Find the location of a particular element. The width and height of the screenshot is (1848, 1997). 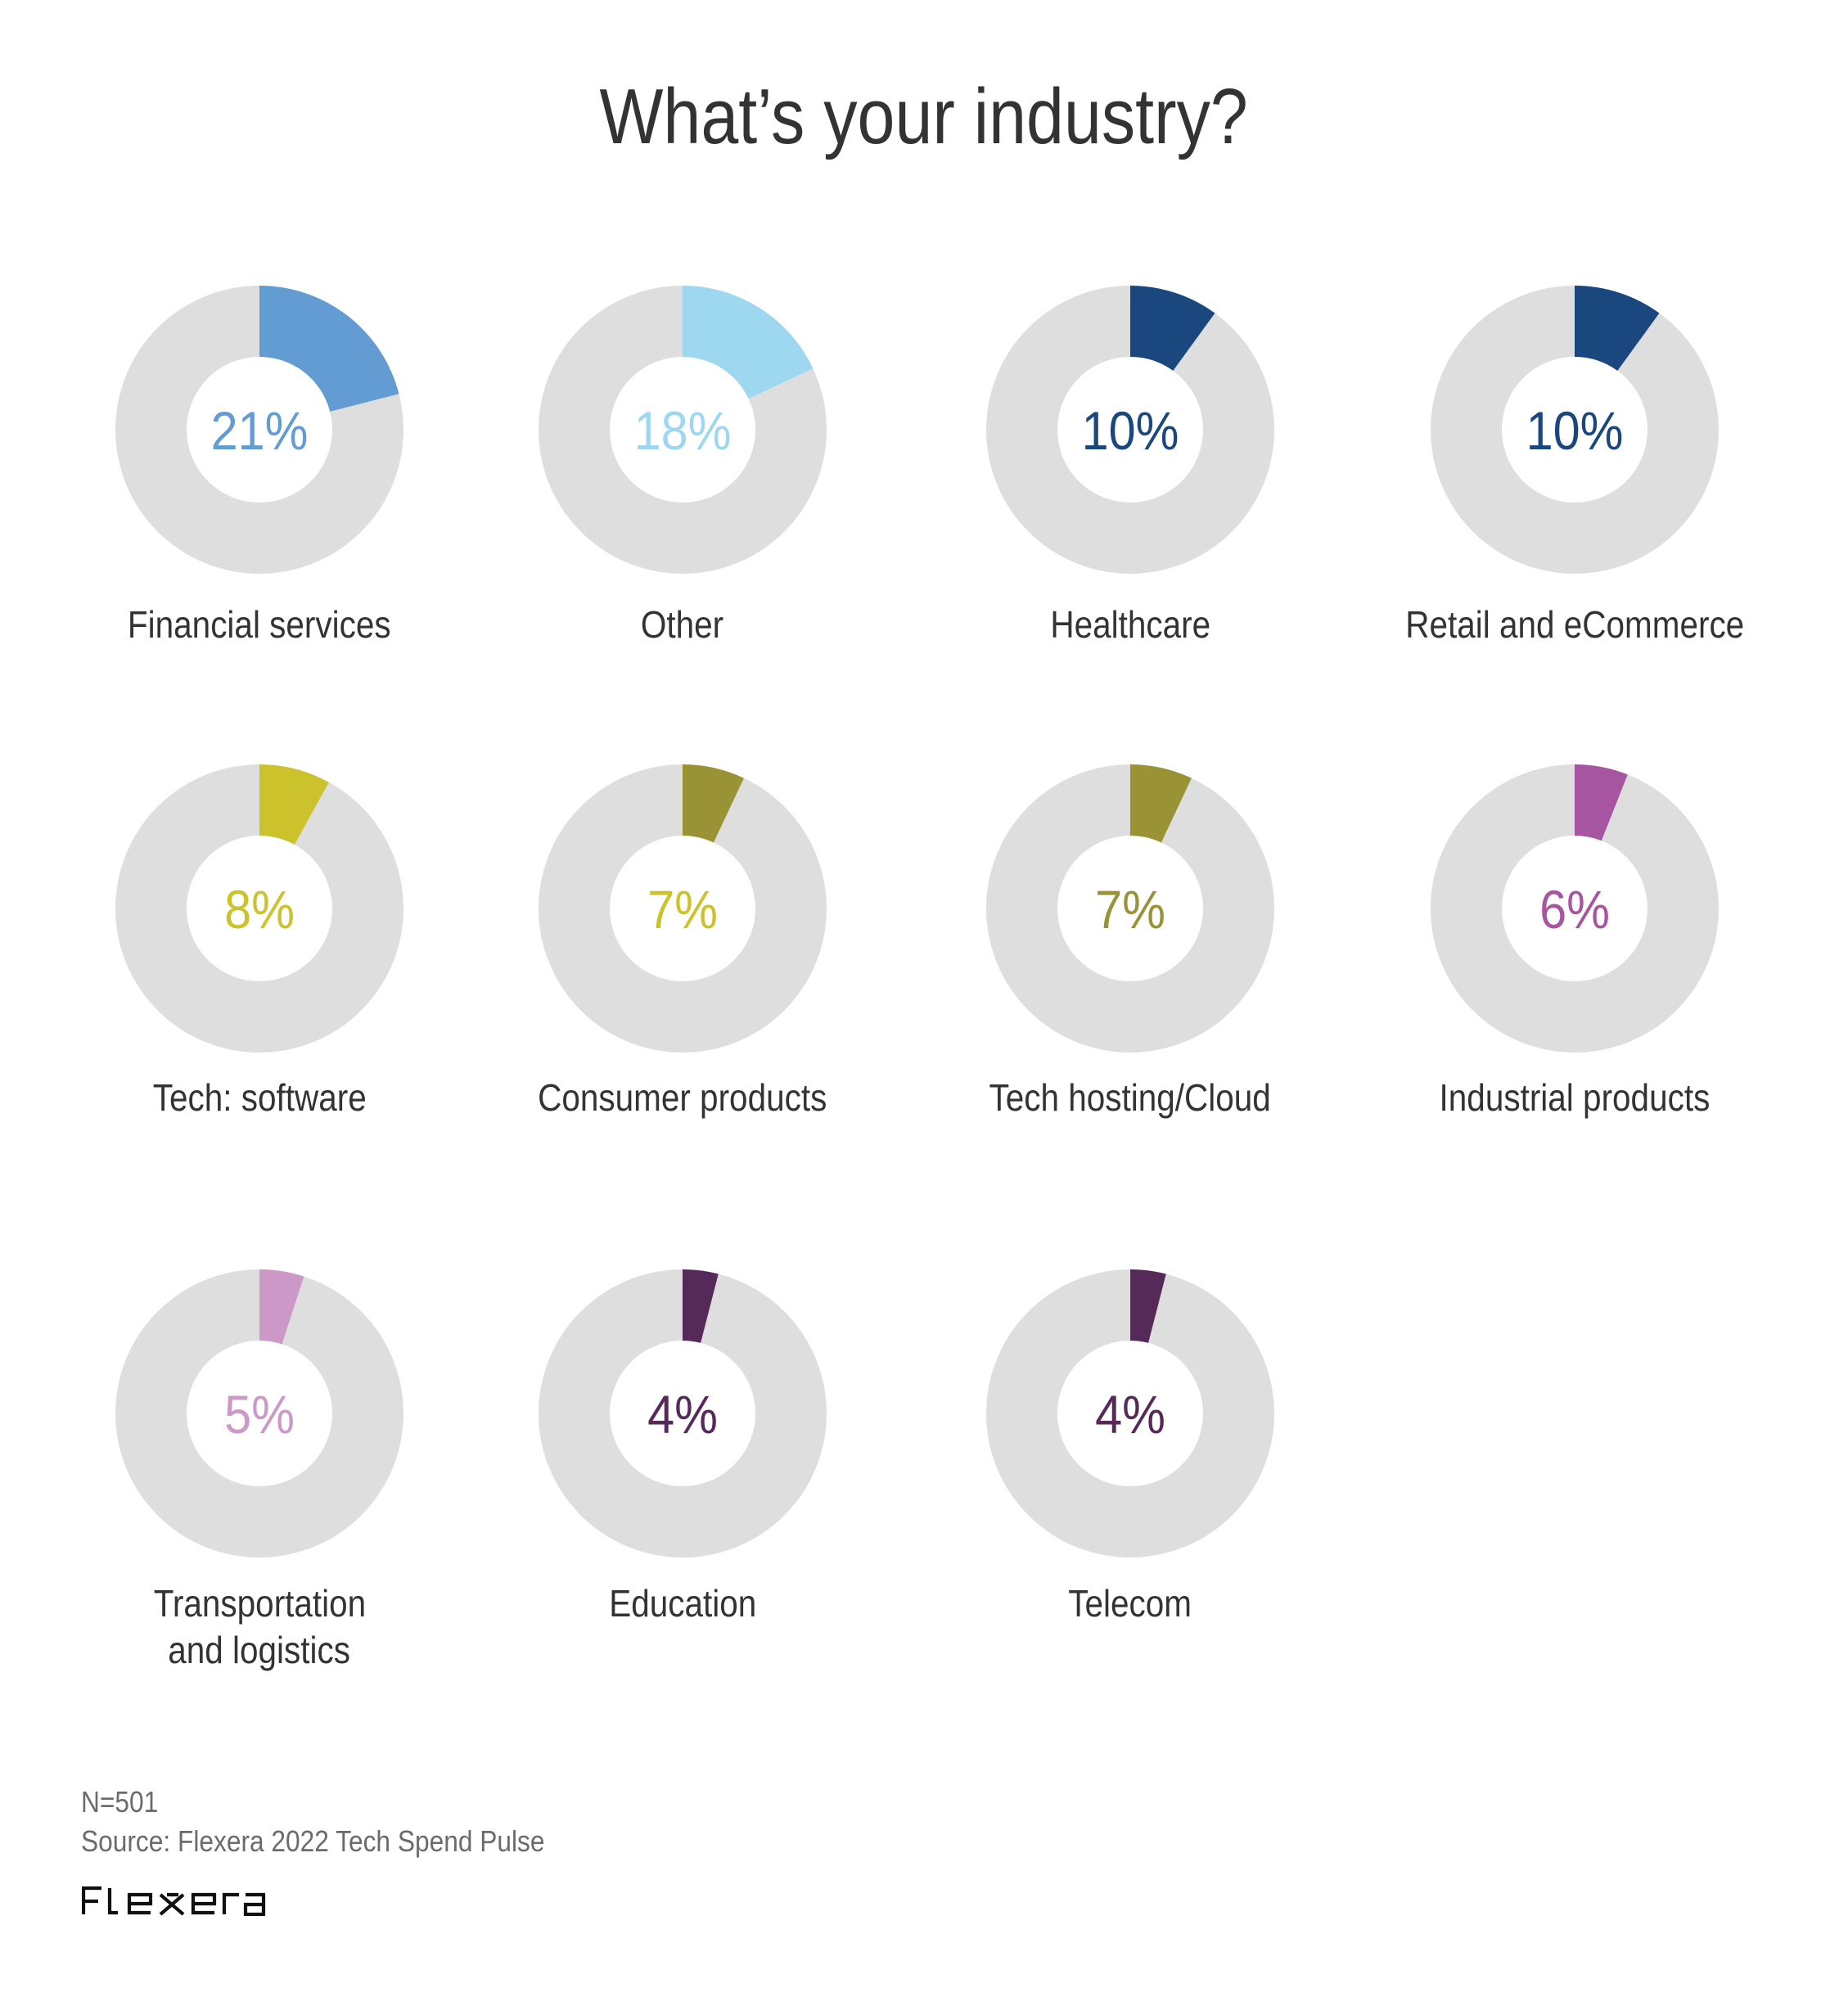

donut-tech-software: 8% is located at coordinates (259, 908).